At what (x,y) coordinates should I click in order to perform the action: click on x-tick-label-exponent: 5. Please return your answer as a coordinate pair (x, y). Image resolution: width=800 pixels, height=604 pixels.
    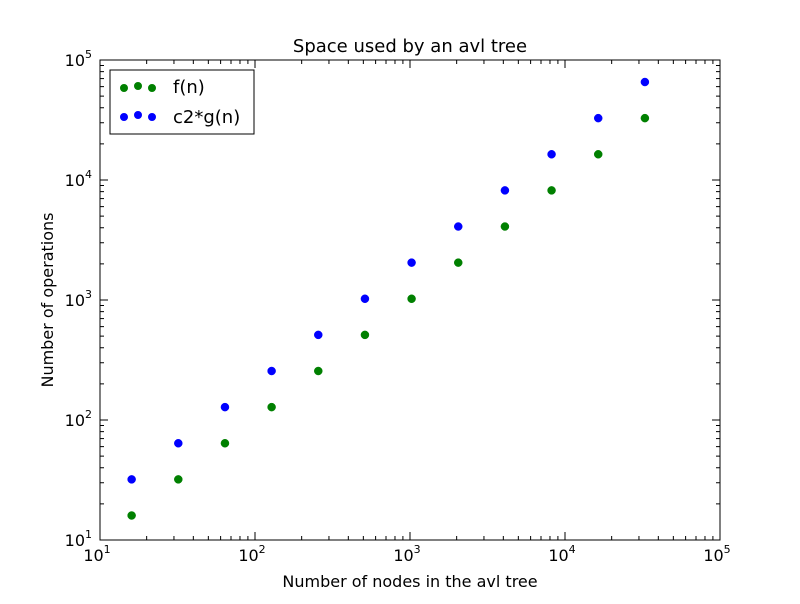
    Looking at the image, I should click on (727, 549).